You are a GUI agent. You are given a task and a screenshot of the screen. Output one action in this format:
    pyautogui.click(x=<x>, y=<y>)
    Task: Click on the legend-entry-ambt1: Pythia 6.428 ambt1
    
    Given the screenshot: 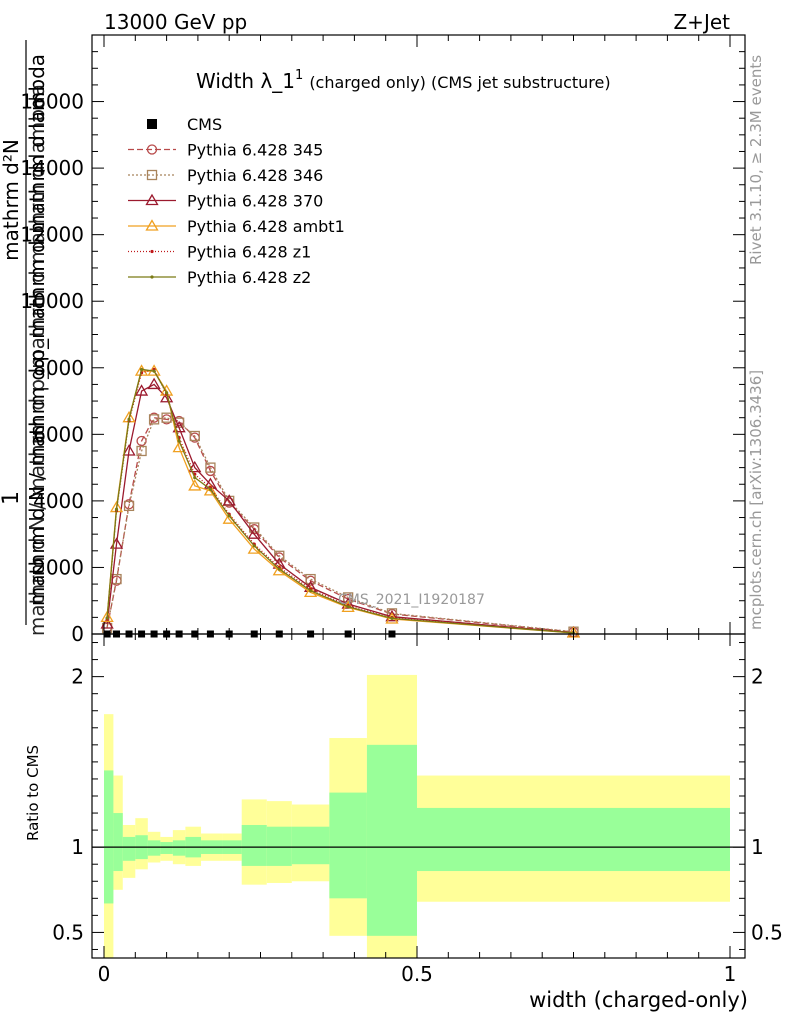 What is the action you would take?
    pyautogui.click(x=236, y=226)
    